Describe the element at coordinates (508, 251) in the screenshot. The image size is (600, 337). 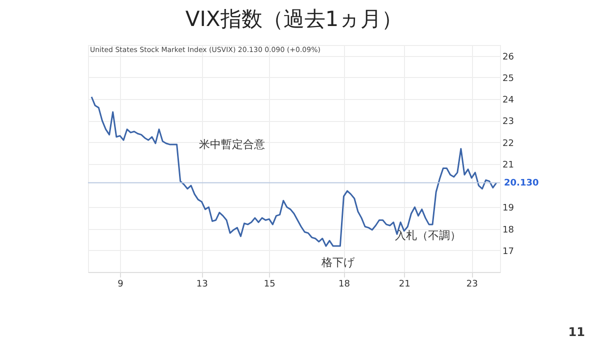
I see `y-tick-label: 17` at that location.